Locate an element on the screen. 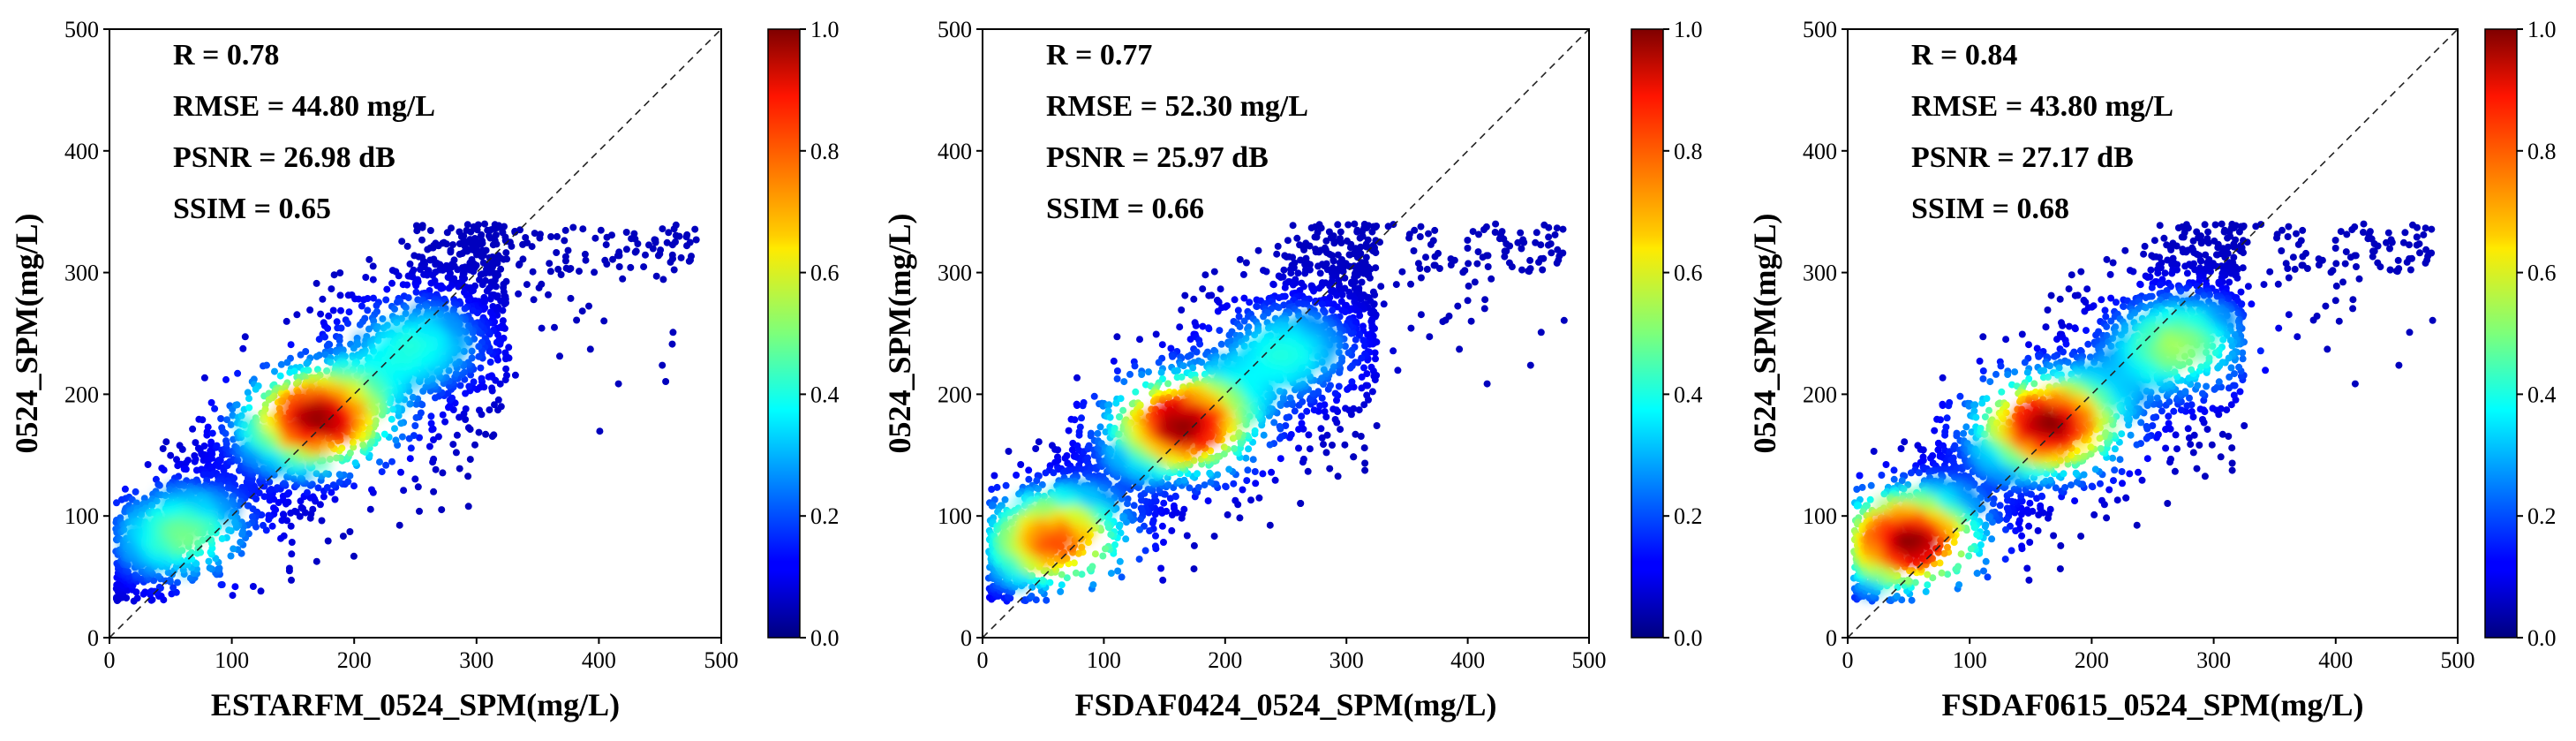  metric-text: RMSE = 44.80 mg/L is located at coordinates (304, 106).